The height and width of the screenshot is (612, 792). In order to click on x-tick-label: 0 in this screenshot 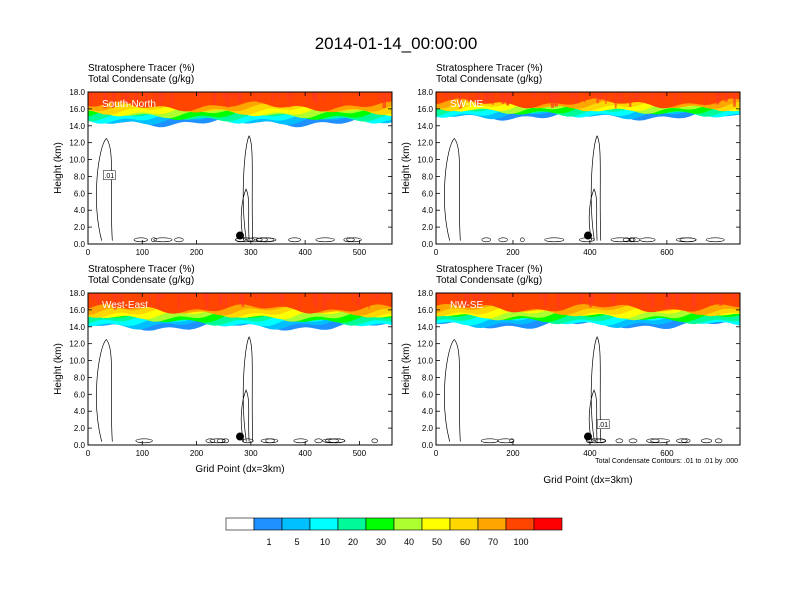, I will do `click(88, 252)`.